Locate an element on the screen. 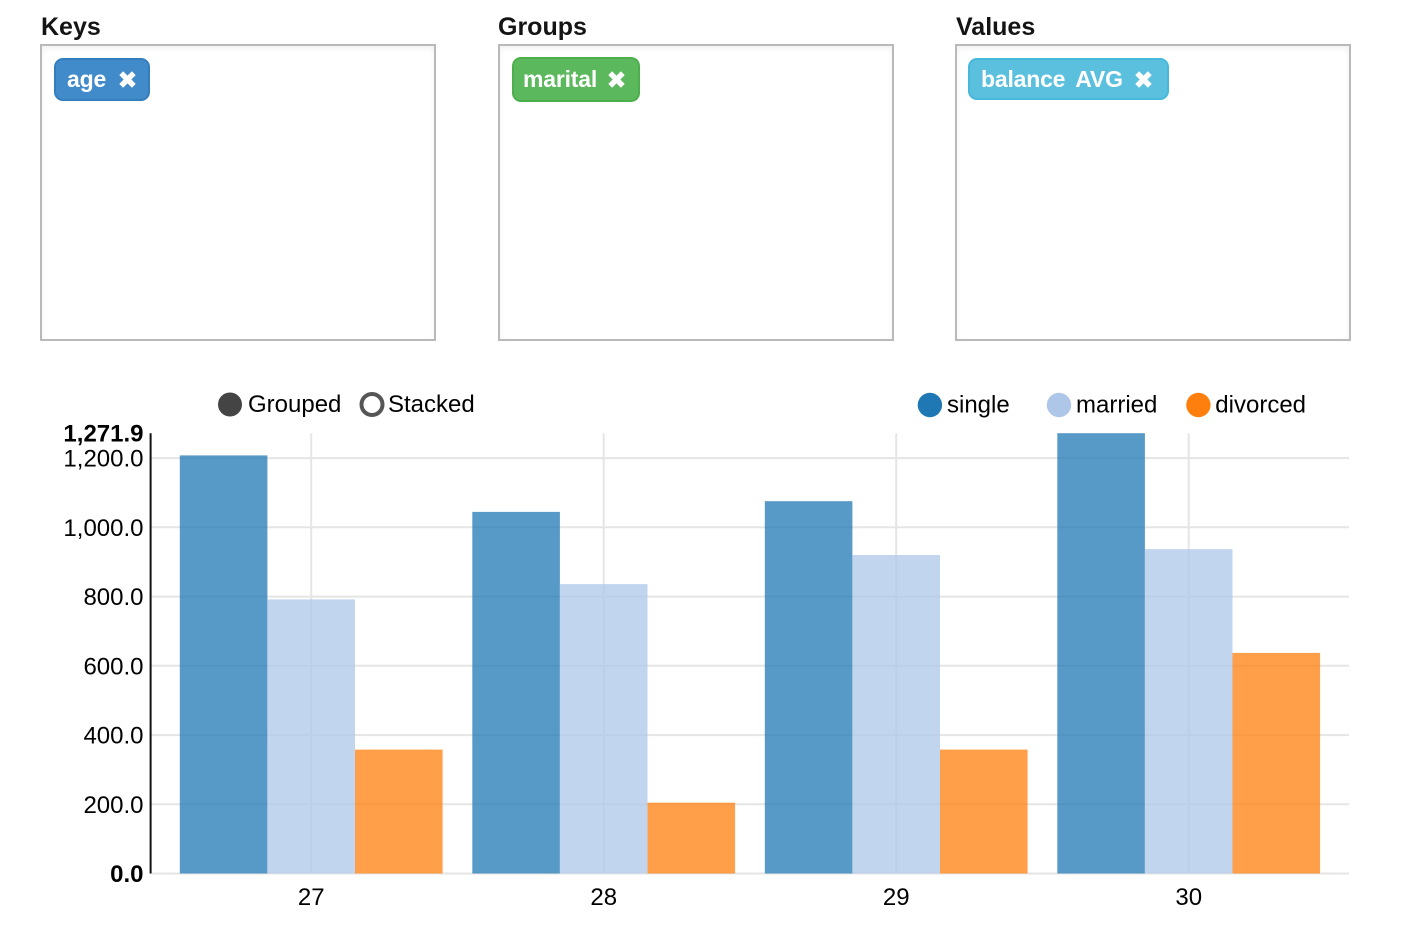 The height and width of the screenshot is (930, 1408). svg-text: 1,200.0 is located at coordinates (103, 459).